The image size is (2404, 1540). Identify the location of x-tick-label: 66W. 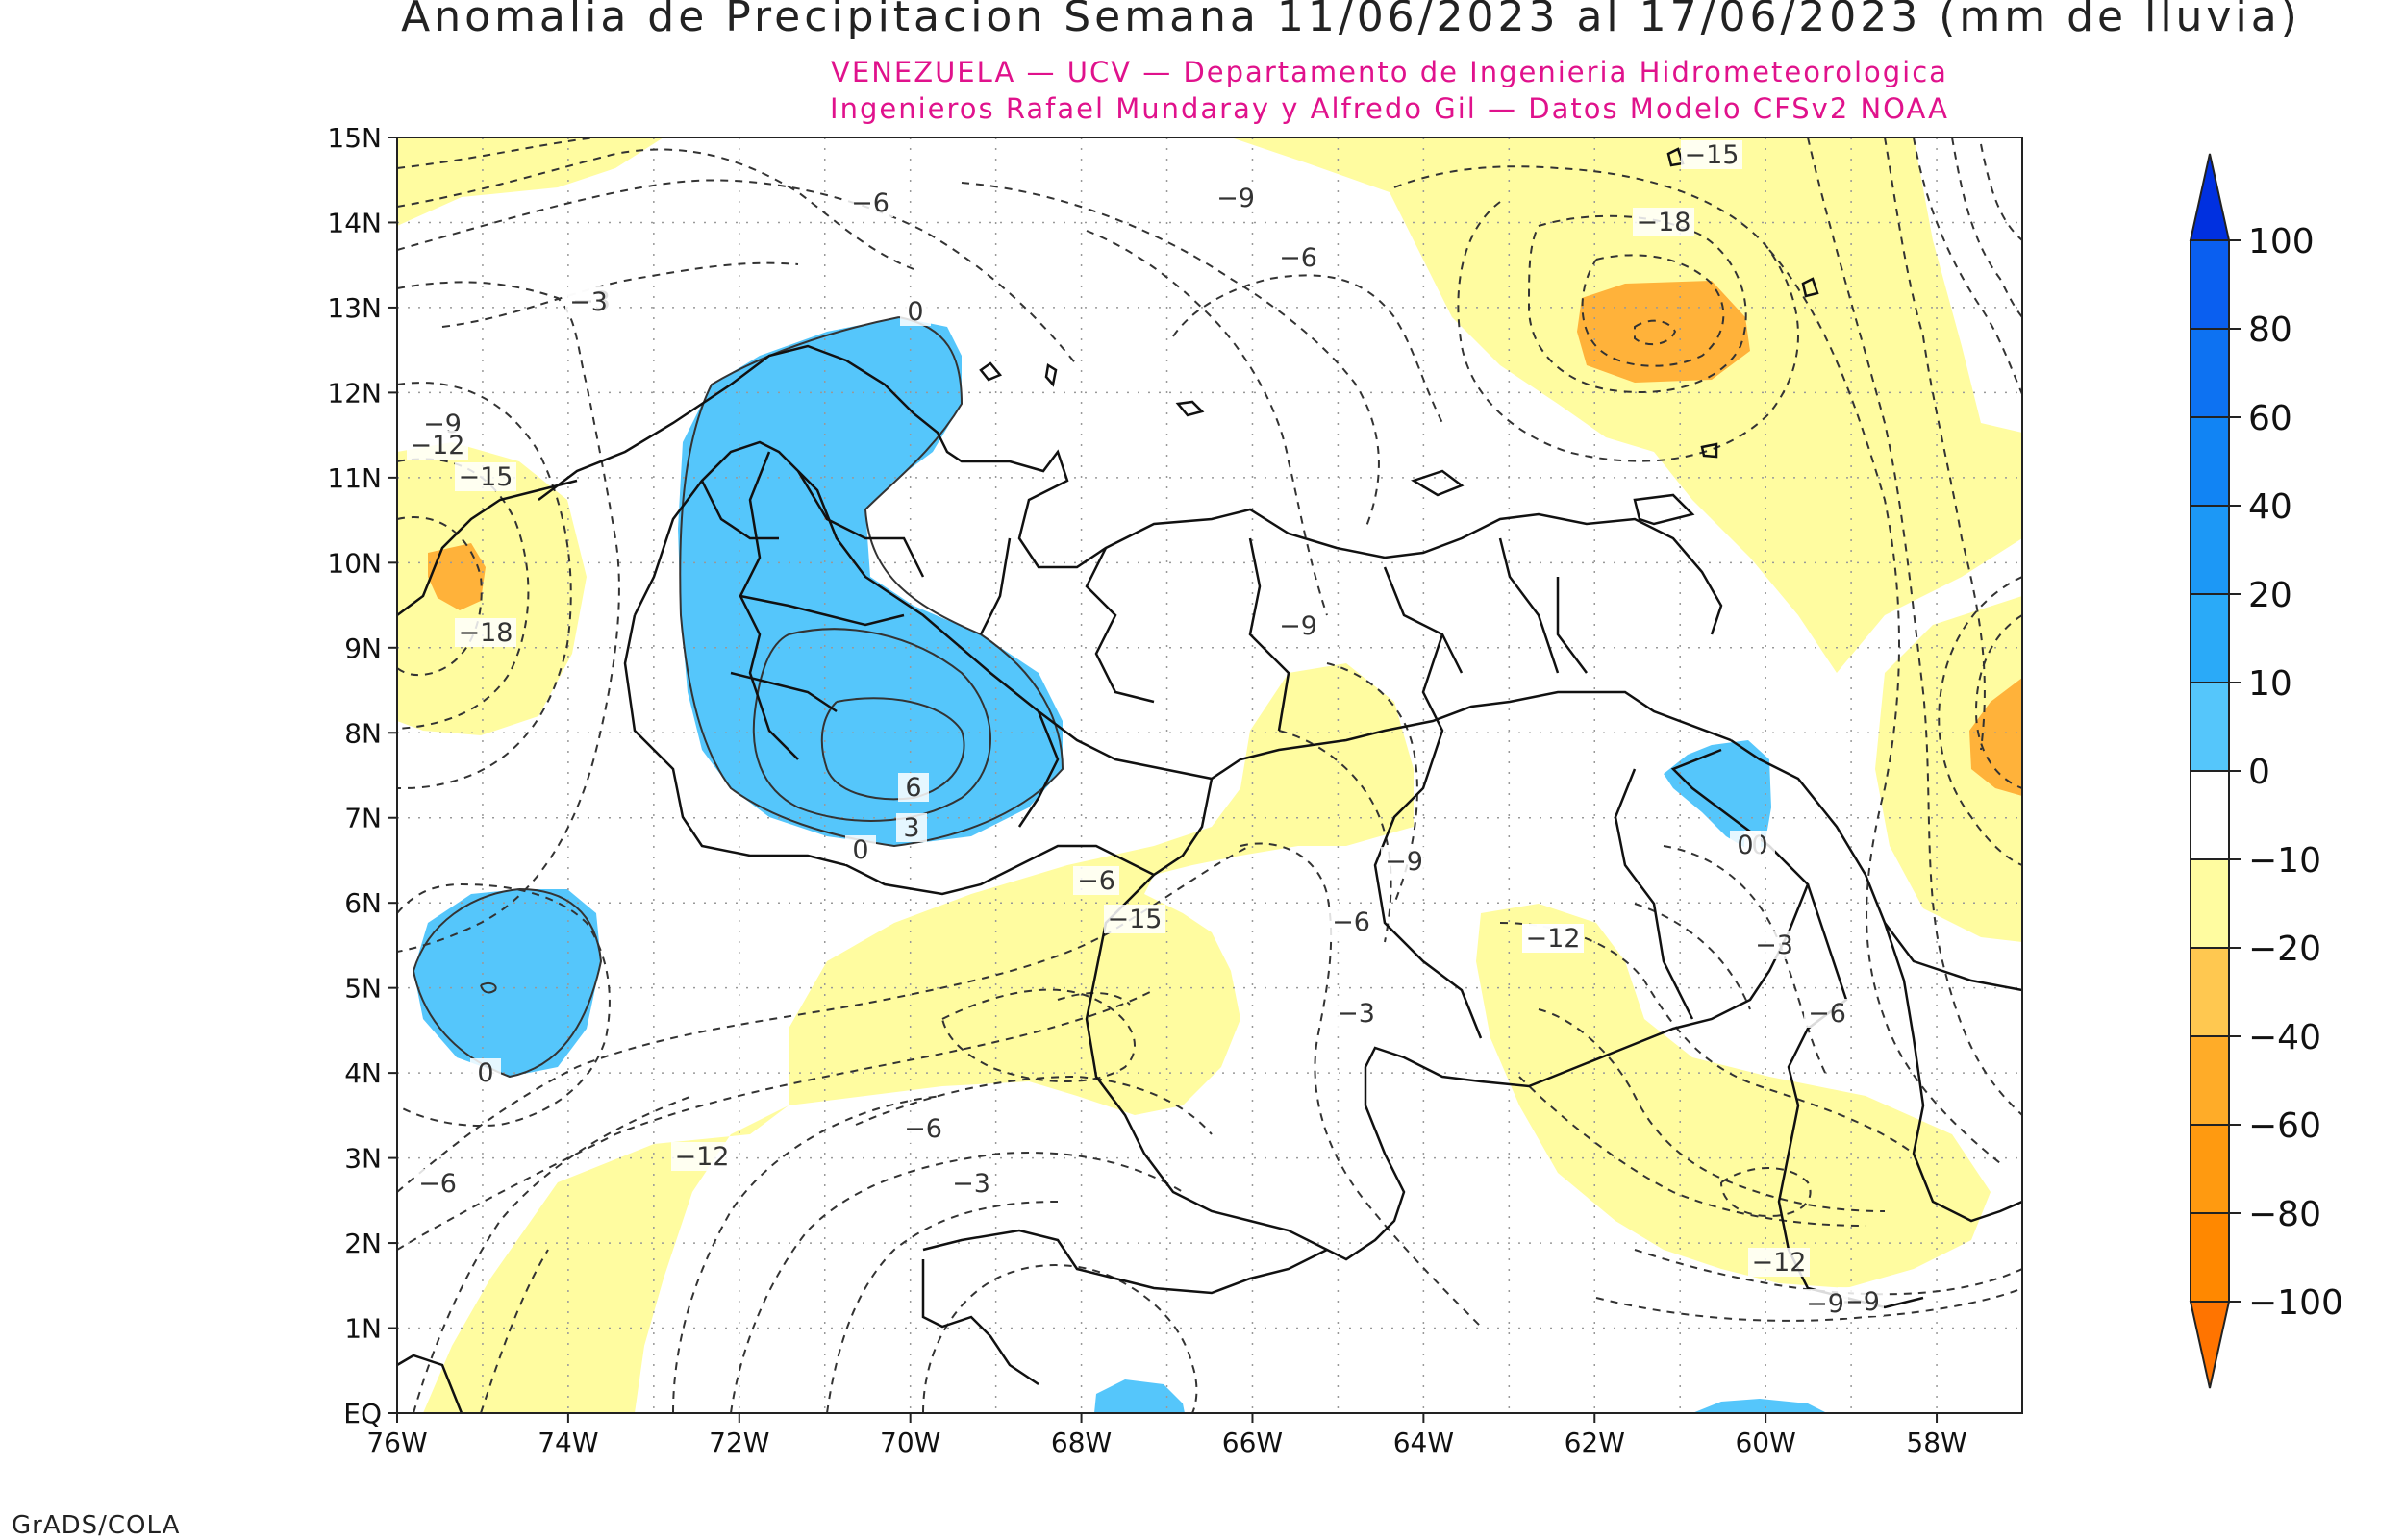
(1252, 1442).